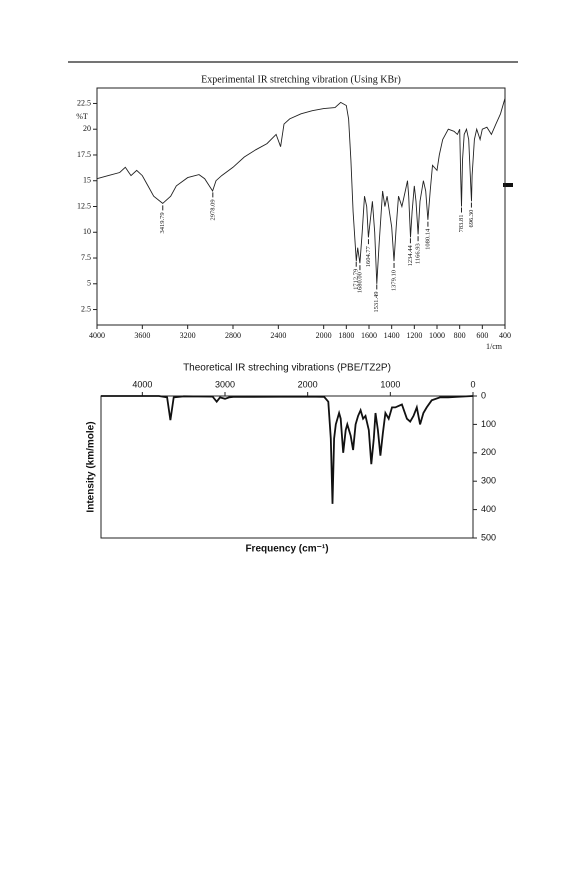 This screenshot has height=888, width=585. What do you see at coordinates (84, 102) in the screenshot?
I see `y-tick-label: 22.5` at bounding box center [84, 102].